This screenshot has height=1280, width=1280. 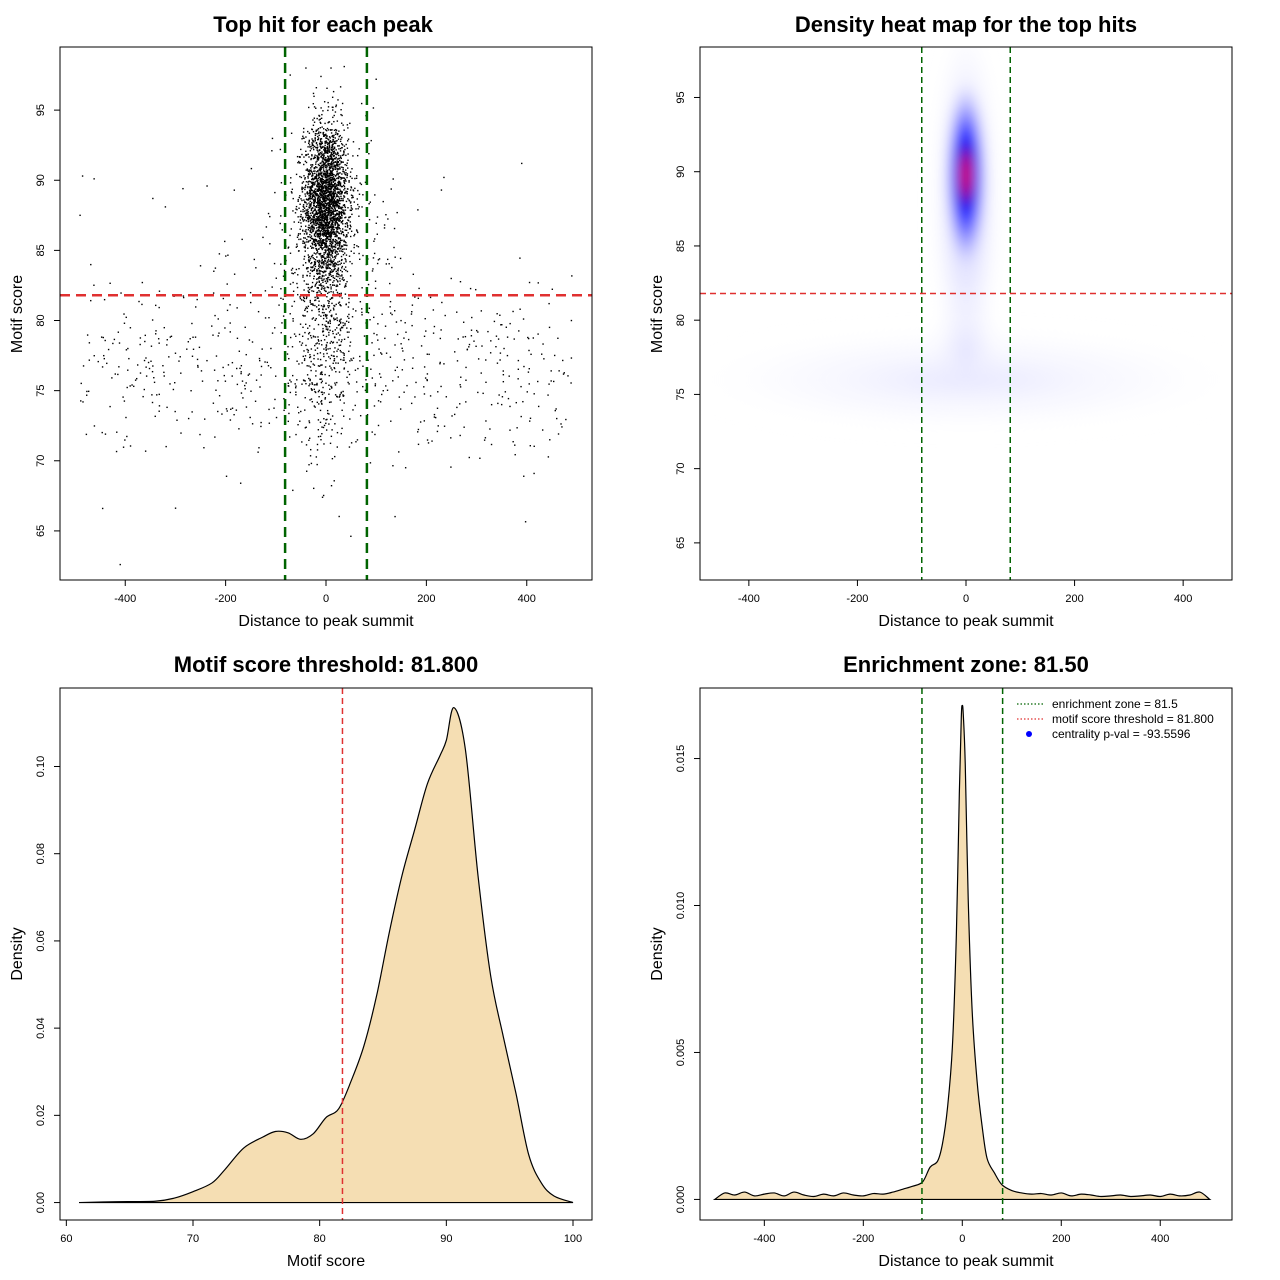 I want to click on heatmap-y-label: Motif score, so click(x=657, y=314).